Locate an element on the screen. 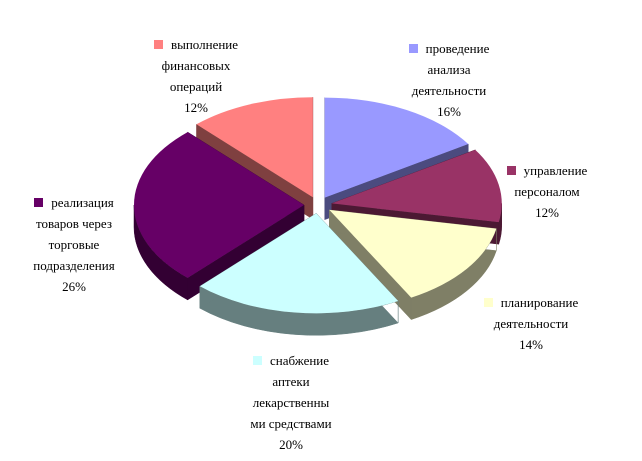  slice-label-finance: выполнение финансовых операций 12% is located at coordinates (196, 76).